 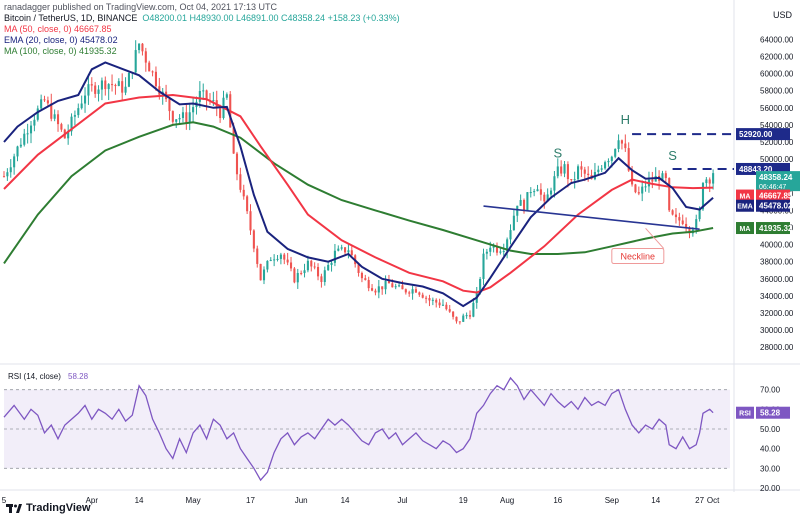 I want to click on last-price-text: 48358.24, so click(x=776, y=177).